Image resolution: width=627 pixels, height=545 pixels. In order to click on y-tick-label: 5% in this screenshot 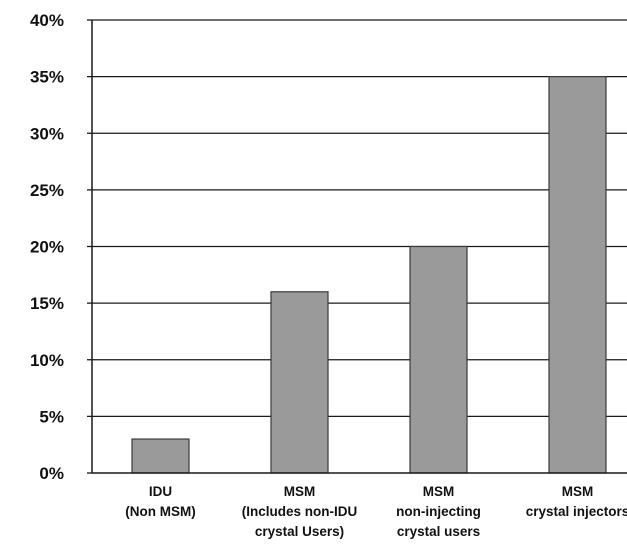, I will do `click(51, 416)`.